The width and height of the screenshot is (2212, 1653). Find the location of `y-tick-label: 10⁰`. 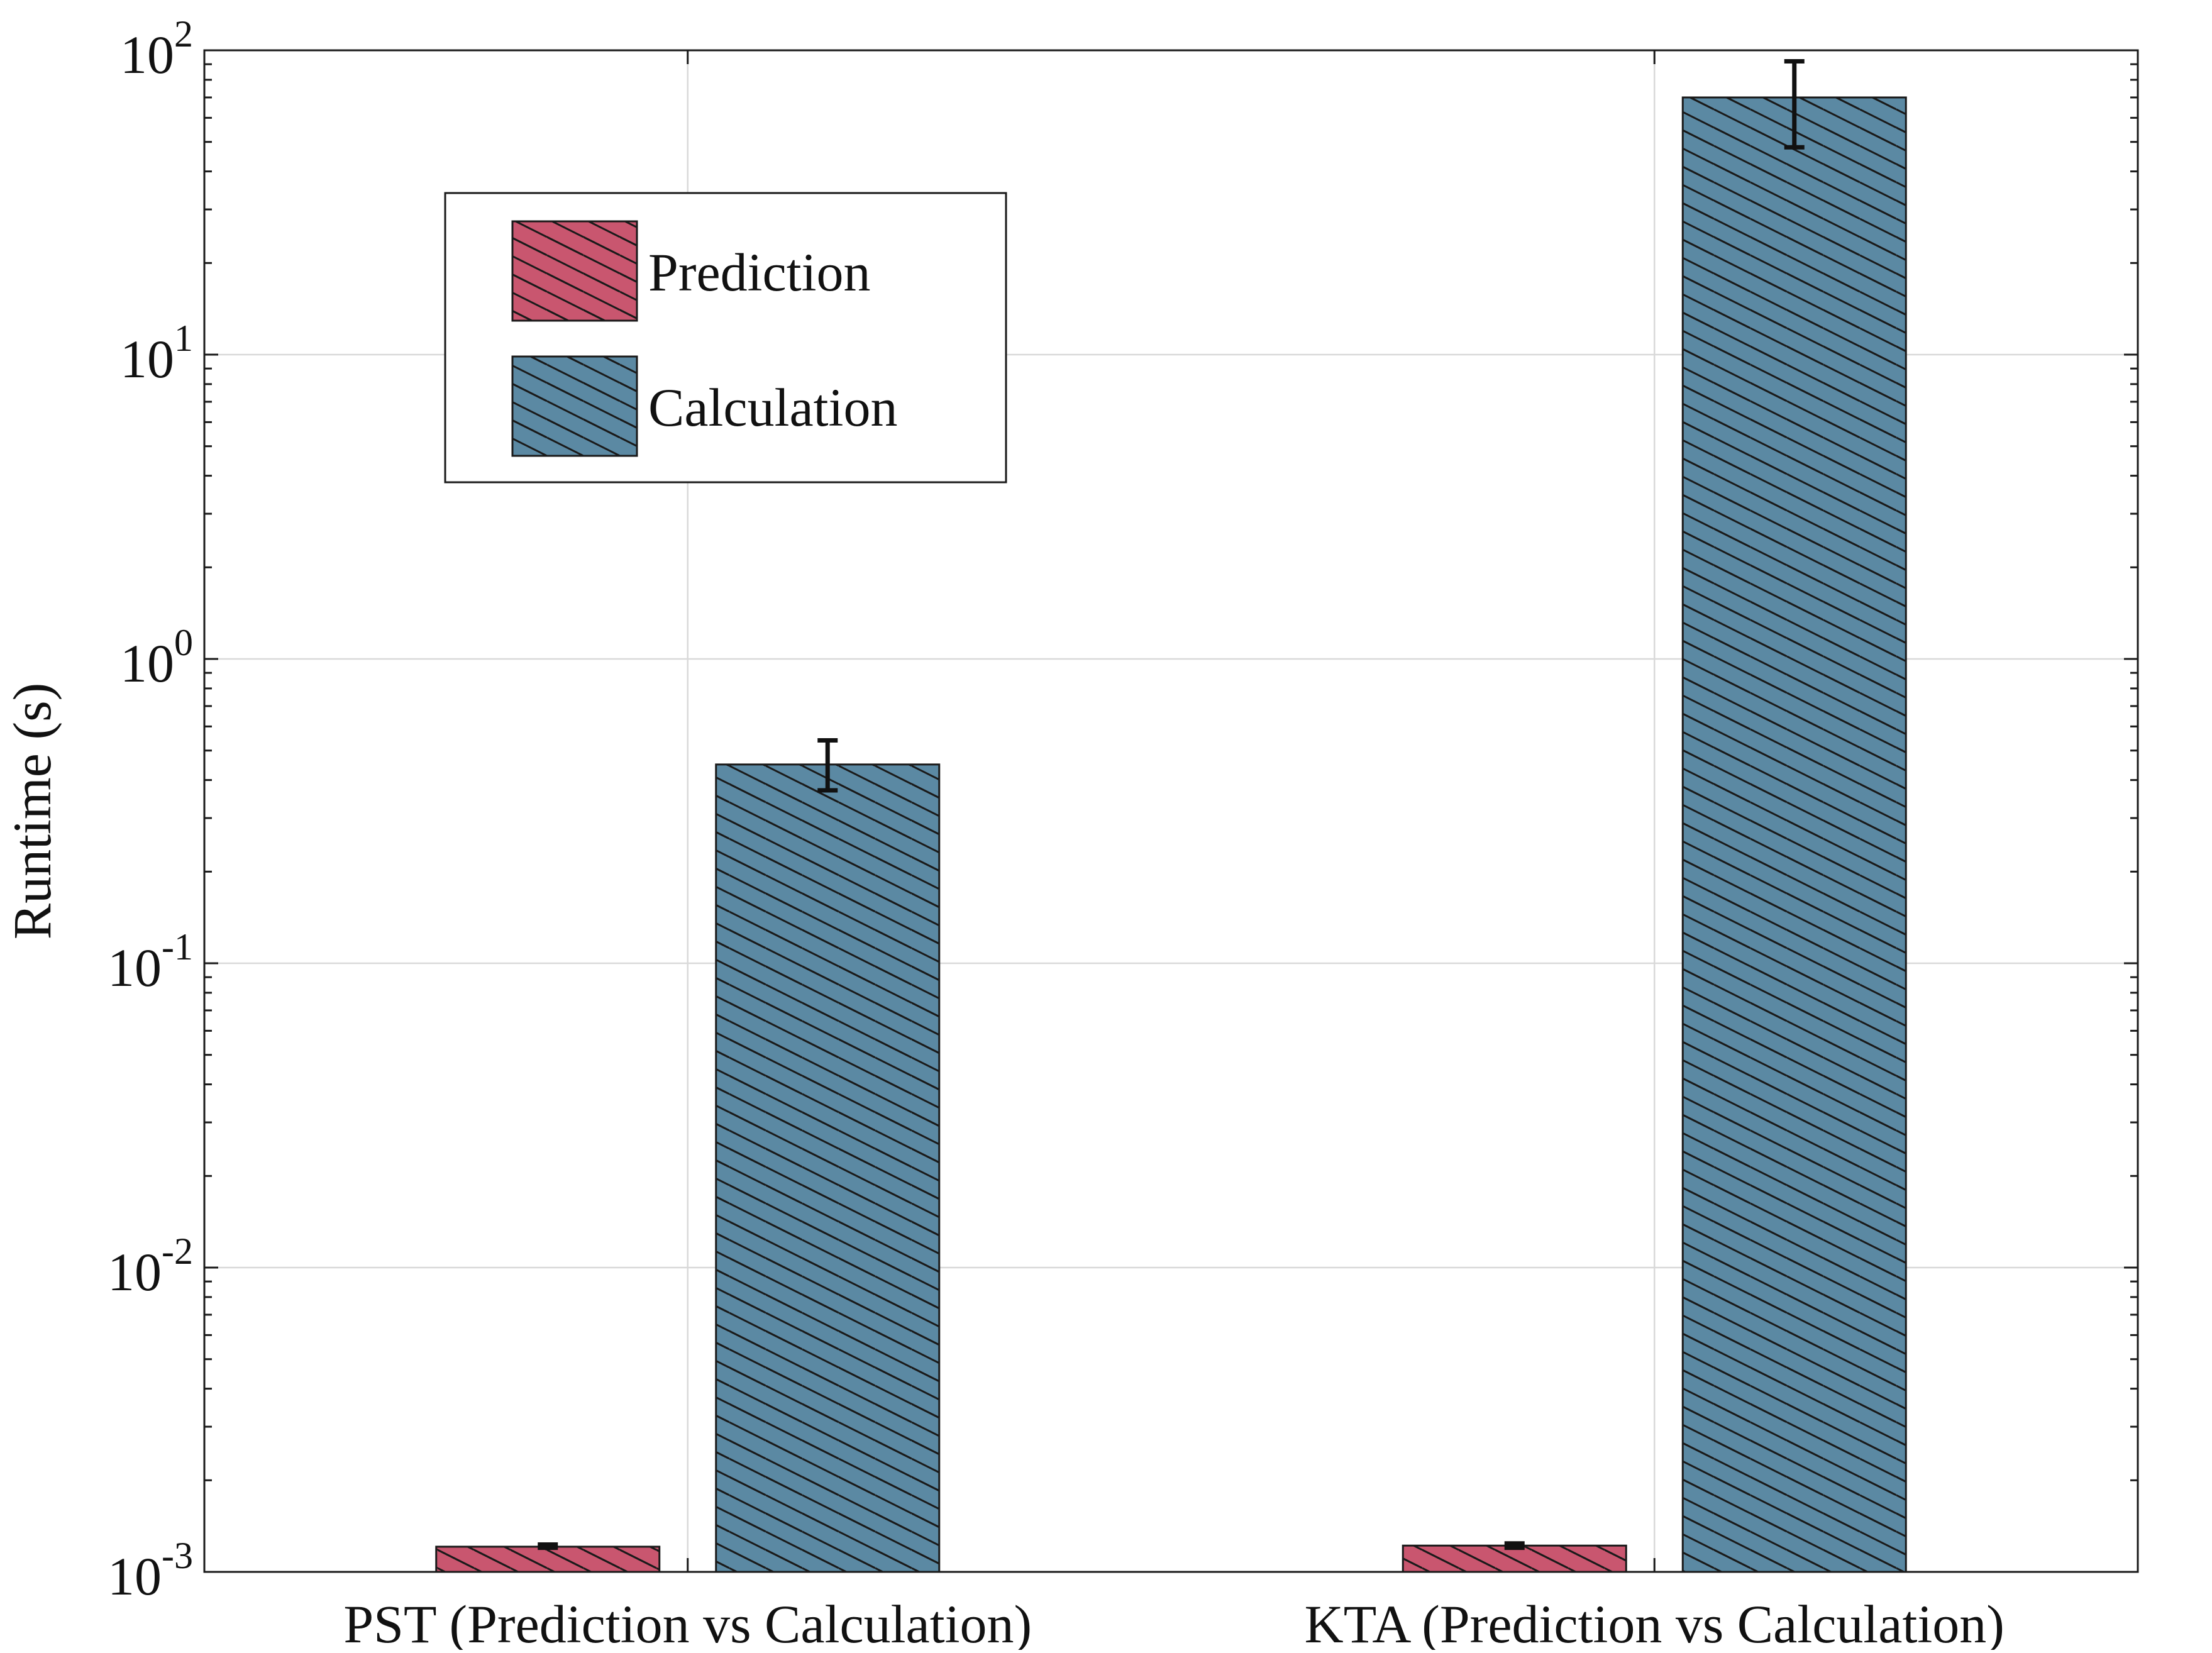

y-tick-label: 10⁰ is located at coordinates (156, 658).